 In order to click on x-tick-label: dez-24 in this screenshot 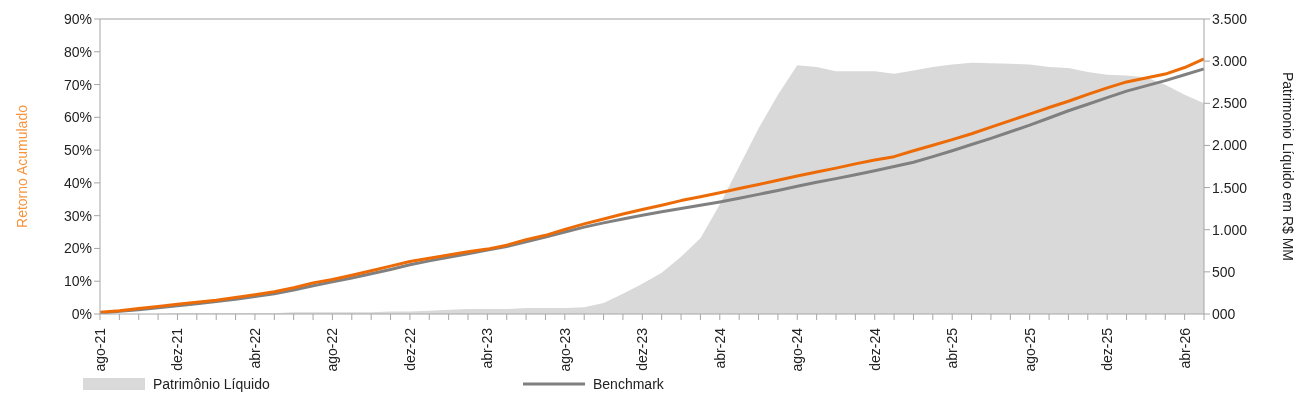, I will do `click(874, 349)`.